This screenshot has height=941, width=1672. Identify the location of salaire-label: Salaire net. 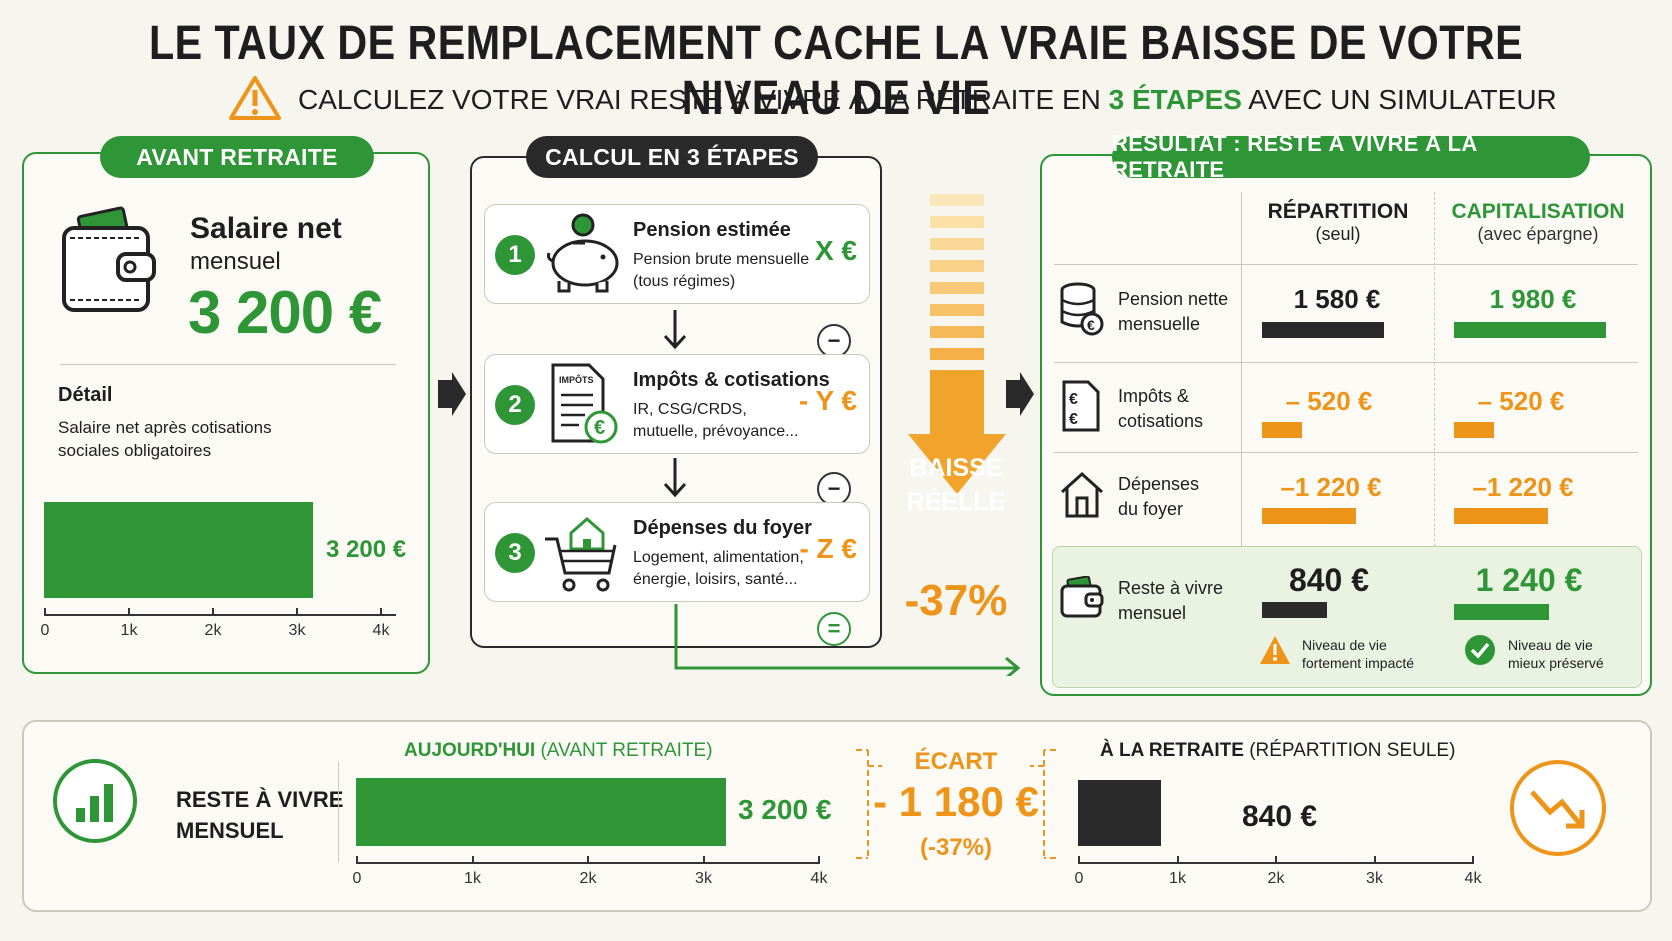
(266, 228).